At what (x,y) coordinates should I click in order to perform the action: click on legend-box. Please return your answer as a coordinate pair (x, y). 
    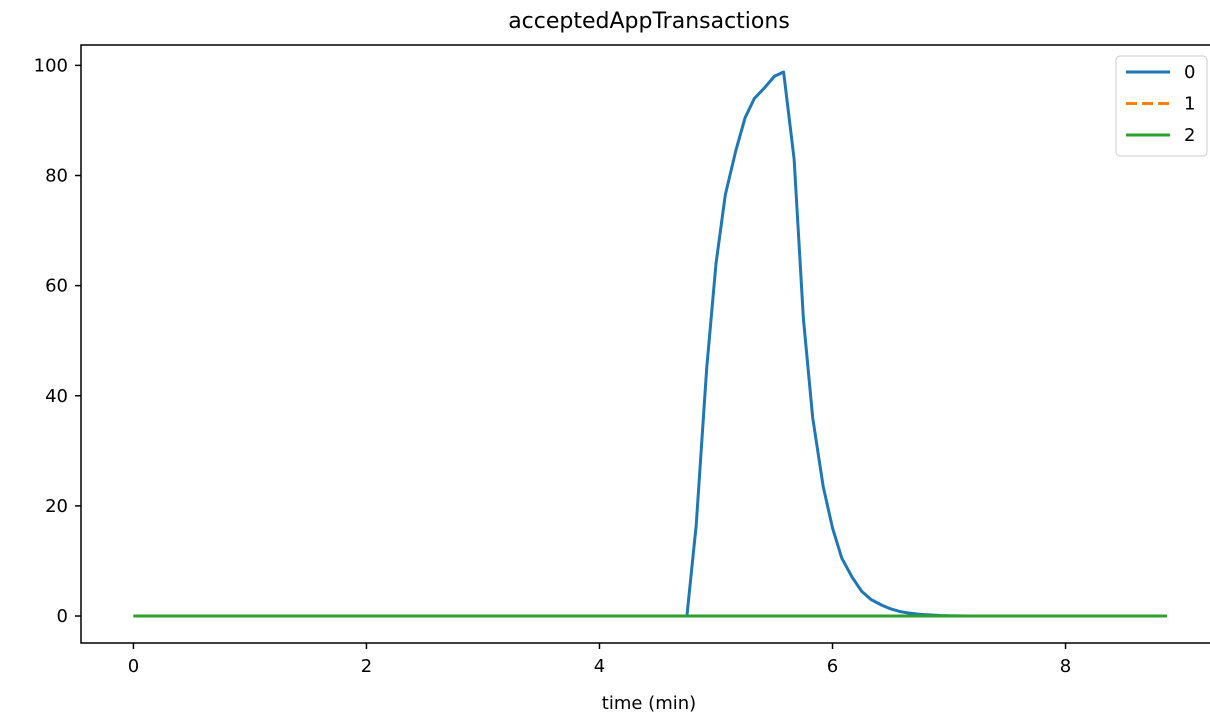
    Looking at the image, I should click on (1161, 106).